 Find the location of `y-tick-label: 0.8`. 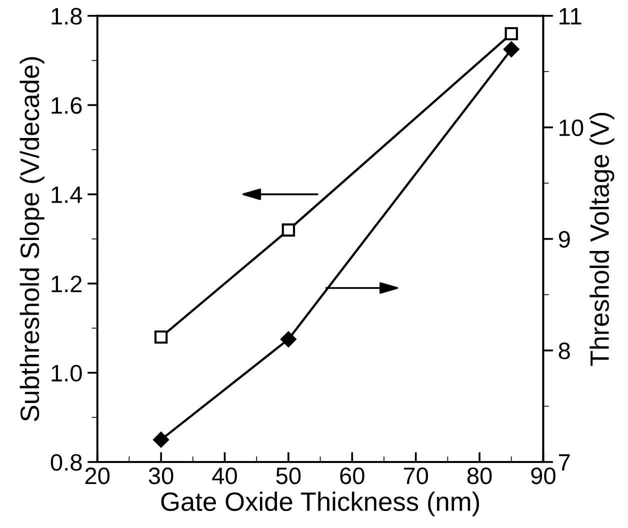

y-tick-label: 0.8 is located at coordinates (66, 462).